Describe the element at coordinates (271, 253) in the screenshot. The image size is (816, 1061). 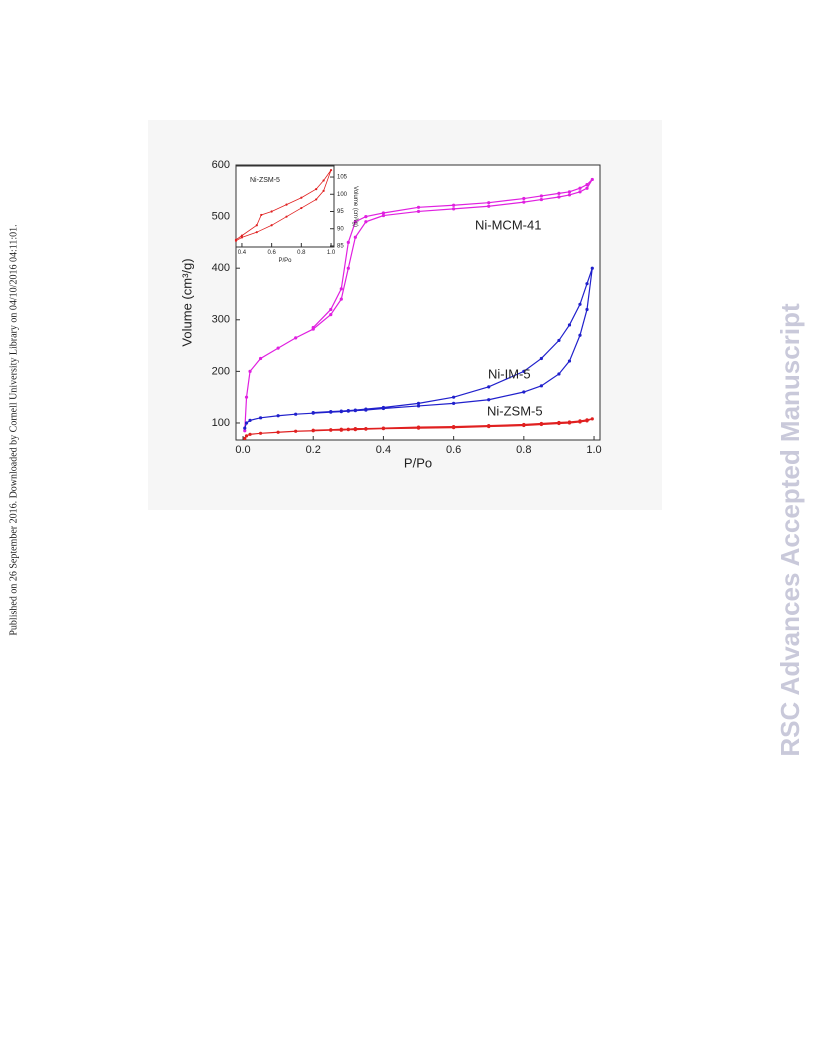
I see `x-tick-label: 0.6` at that location.